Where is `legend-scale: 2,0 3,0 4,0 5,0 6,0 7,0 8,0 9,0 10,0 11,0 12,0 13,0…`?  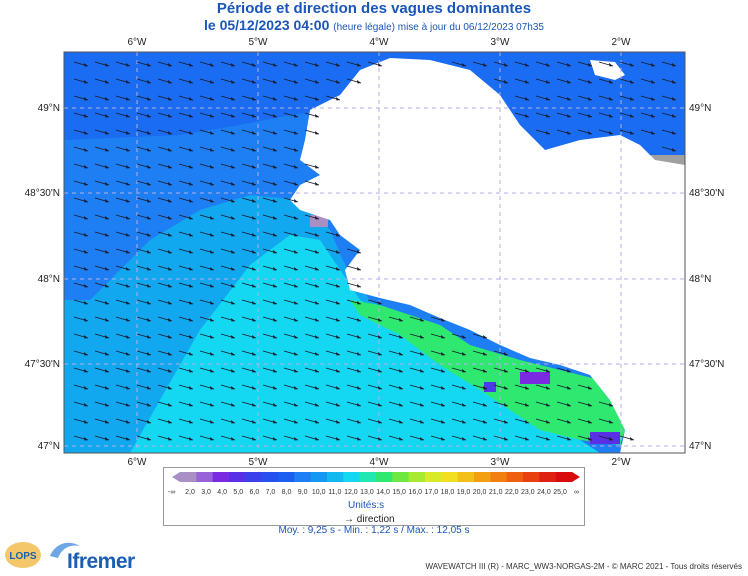
legend-scale: 2,0 3,0 4,0 5,0 6,0 7,0 8,0 9,0 10,0 11,0 12,0 13,0… is located at coordinates (374, 484).